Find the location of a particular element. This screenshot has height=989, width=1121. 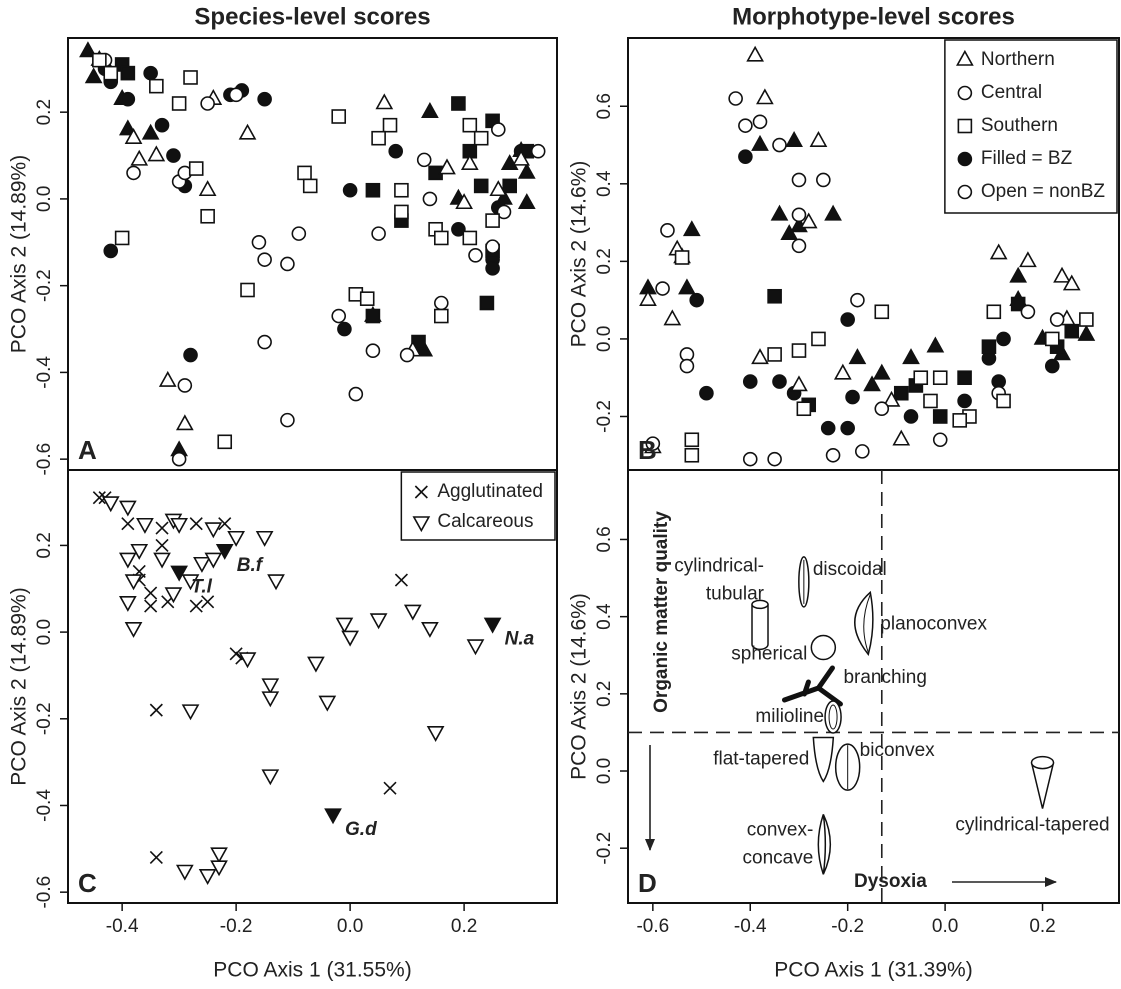

morphotype-label: flat-tapered is located at coordinates (761, 758).